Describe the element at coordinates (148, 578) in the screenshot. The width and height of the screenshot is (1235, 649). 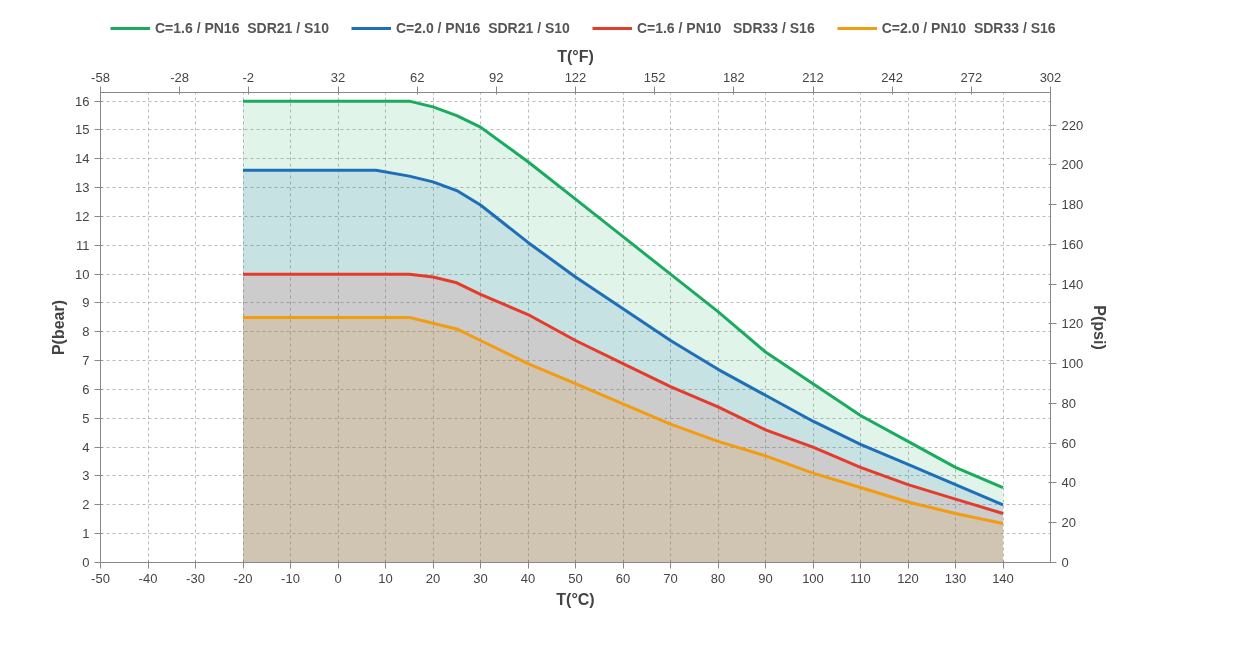
I see `x-tick-label: -40` at that location.